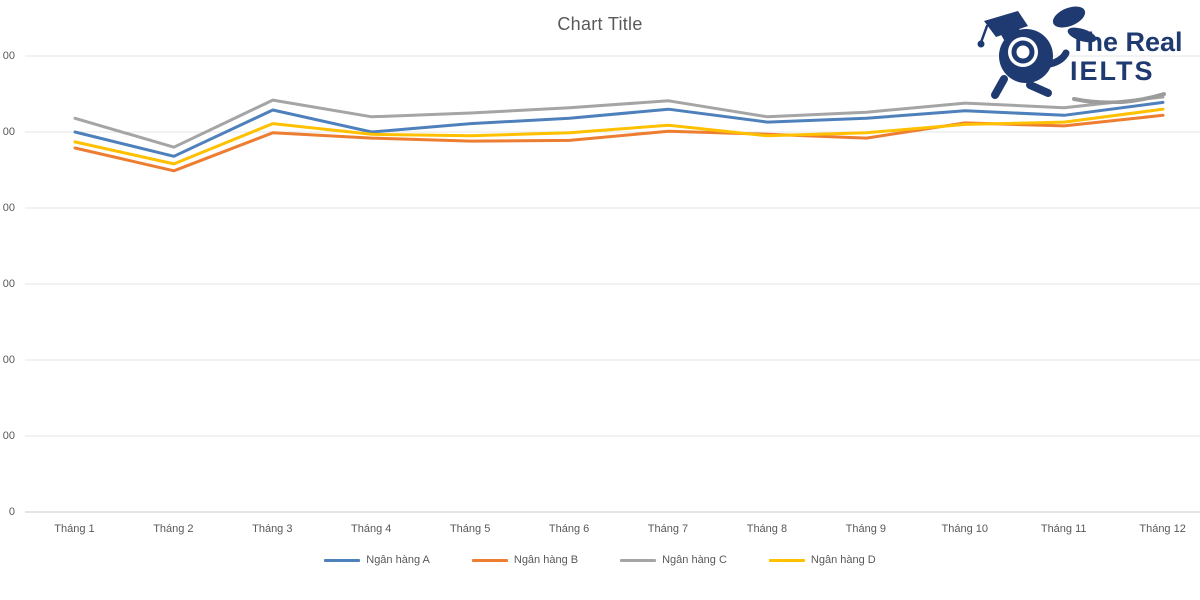 This screenshot has height=600, width=1200. What do you see at coordinates (866, 529) in the screenshot?
I see `x-axis-tick-label: Tháng 9` at bounding box center [866, 529].